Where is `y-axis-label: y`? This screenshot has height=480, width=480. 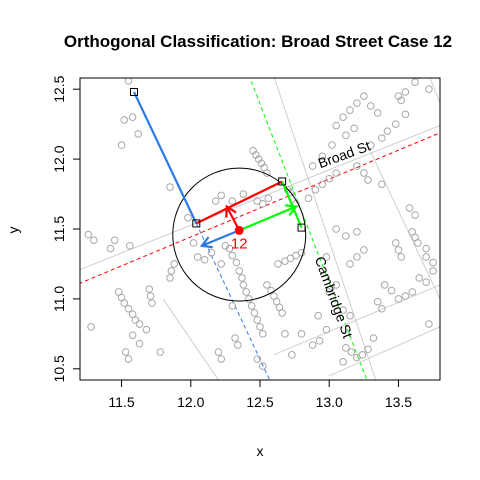
y-axis-label: y is located at coordinates (13, 230).